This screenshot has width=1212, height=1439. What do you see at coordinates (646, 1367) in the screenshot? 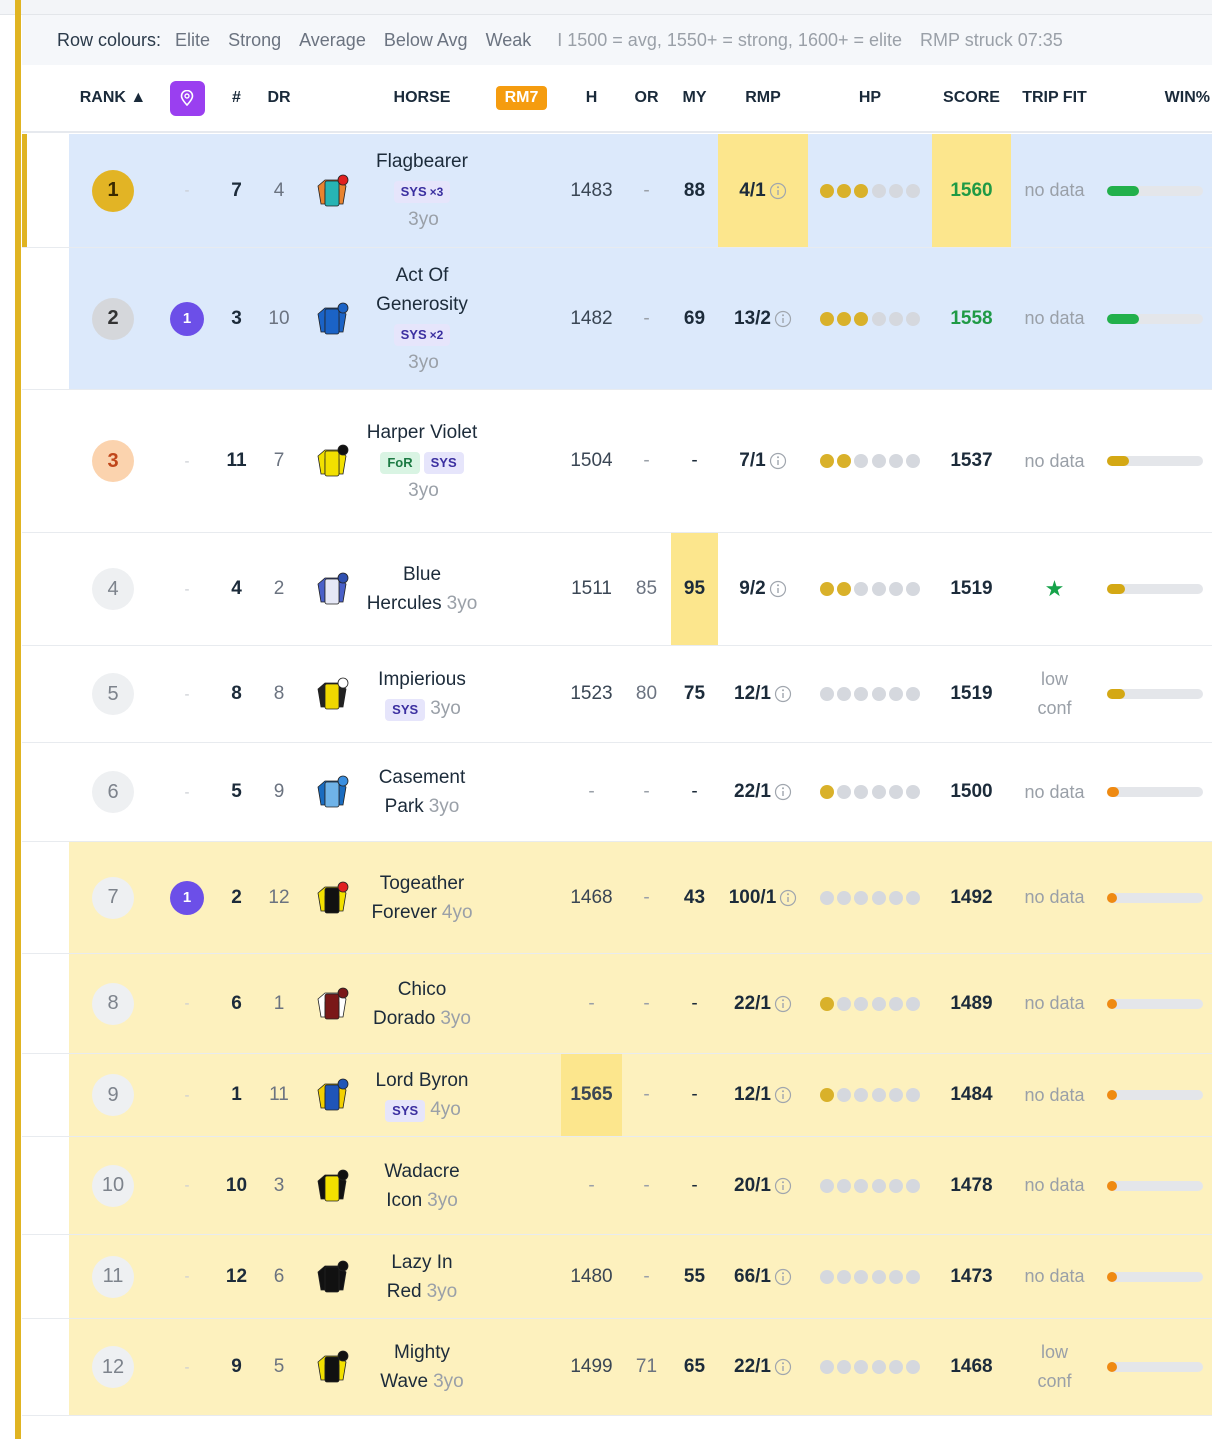
I see `or-cell: 71` at bounding box center [646, 1367].